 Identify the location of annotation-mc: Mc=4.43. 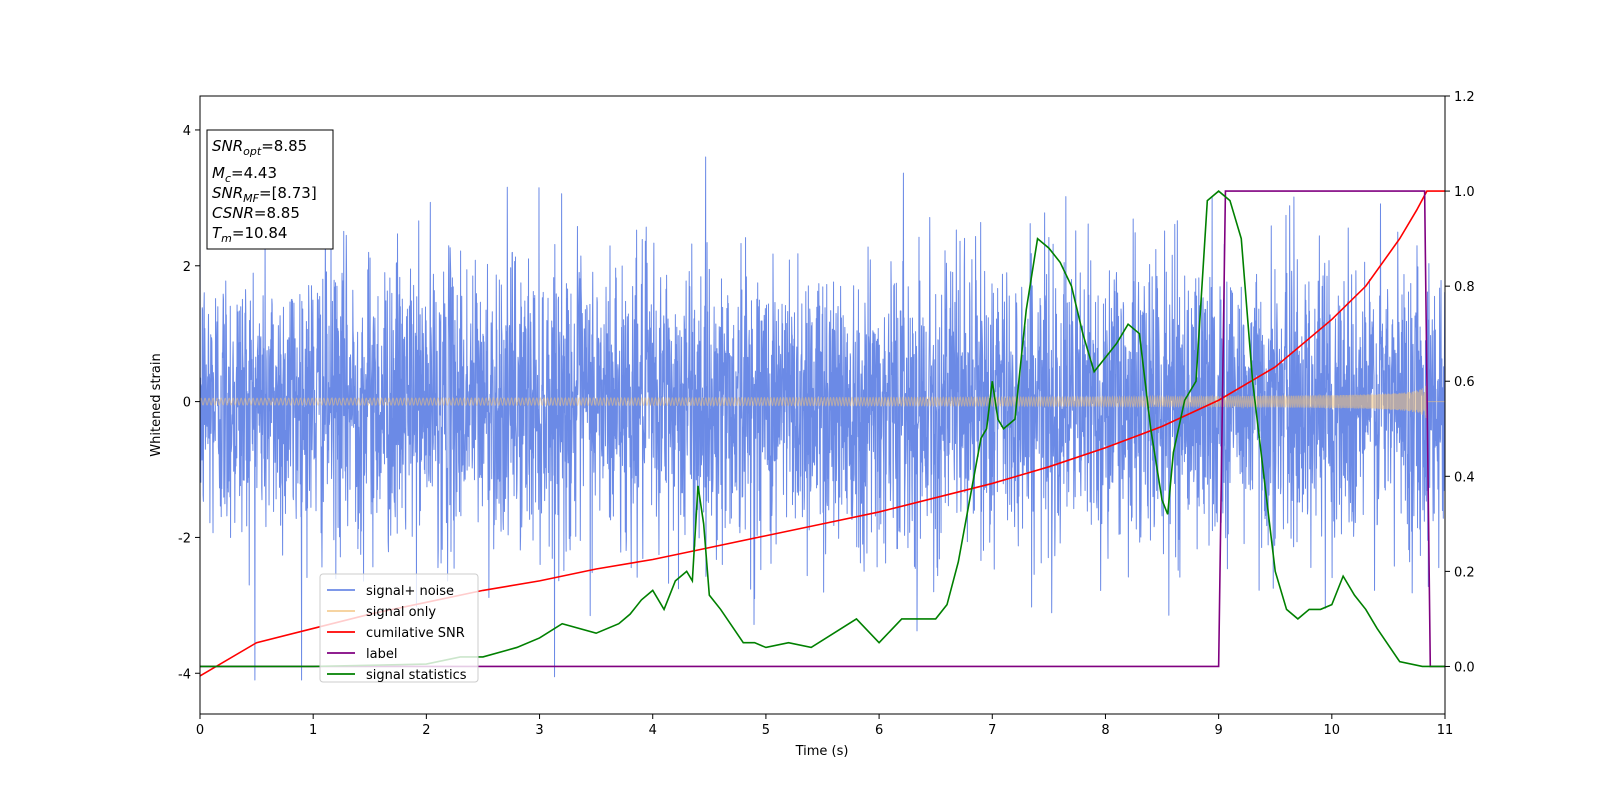
(244, 174).